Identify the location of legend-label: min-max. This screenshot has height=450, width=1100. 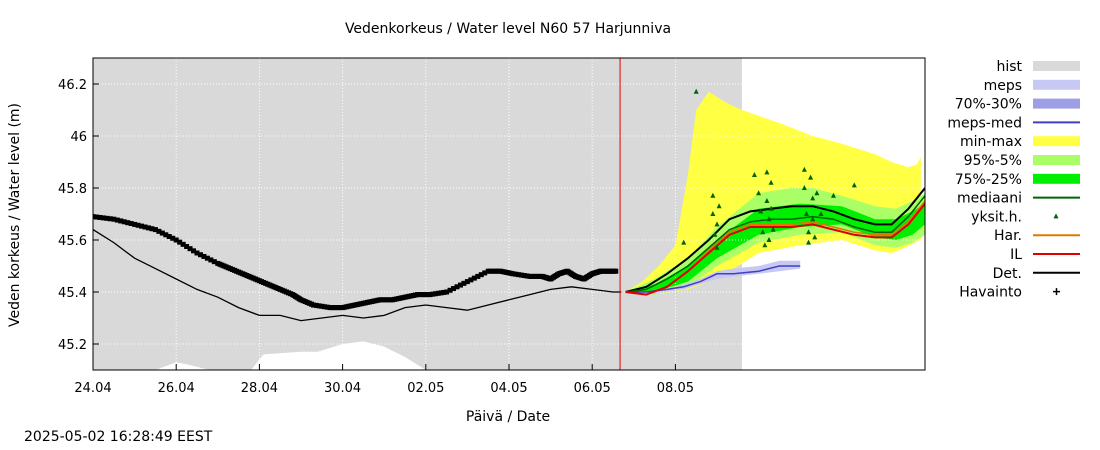
(991, 142).